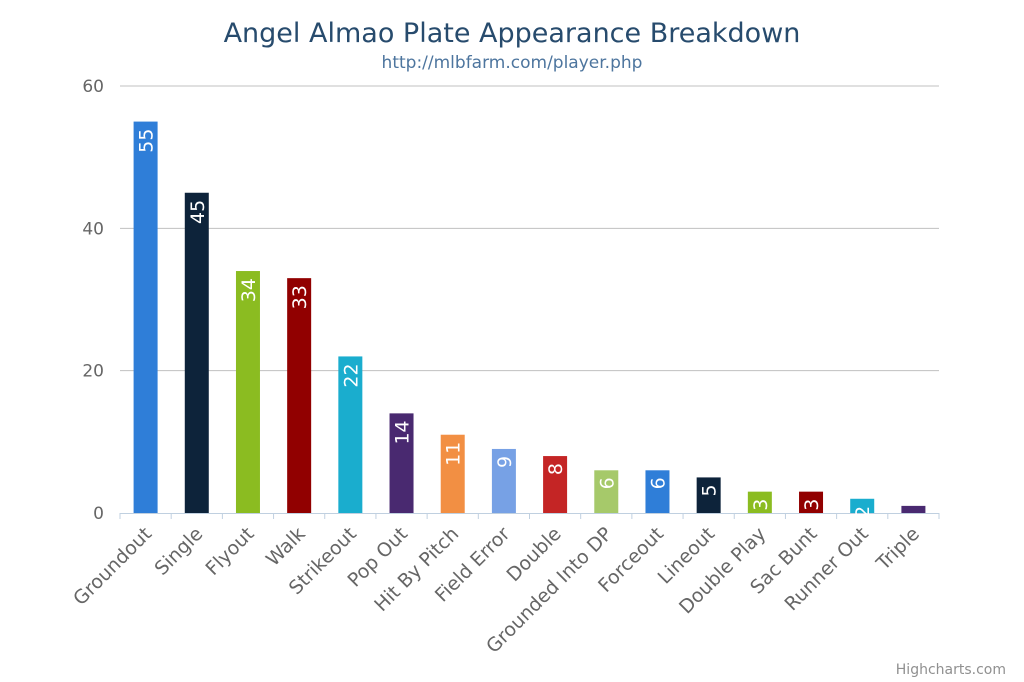  What do you see at coordinates (300, 297) in the screenshot?
I see `data-label: 33` at bounding box center [300, 297].